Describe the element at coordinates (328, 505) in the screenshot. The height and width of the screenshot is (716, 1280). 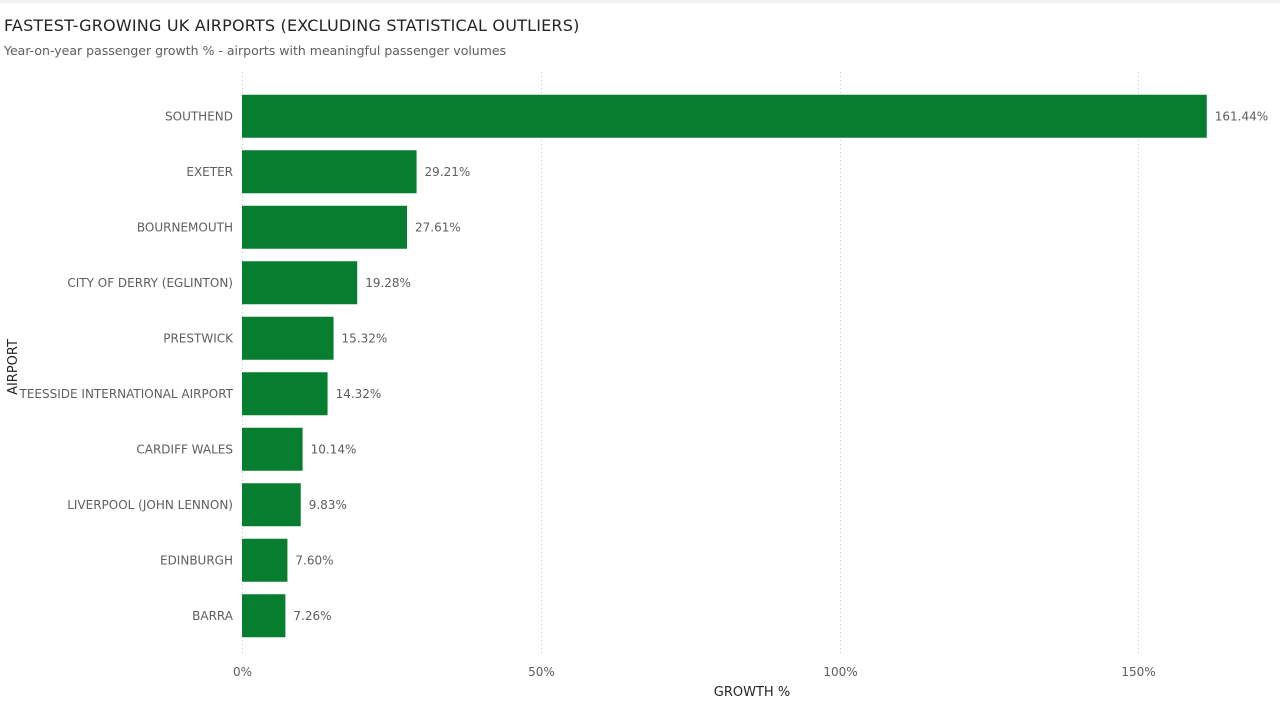
I see `data-label: 9.83%` at that location.